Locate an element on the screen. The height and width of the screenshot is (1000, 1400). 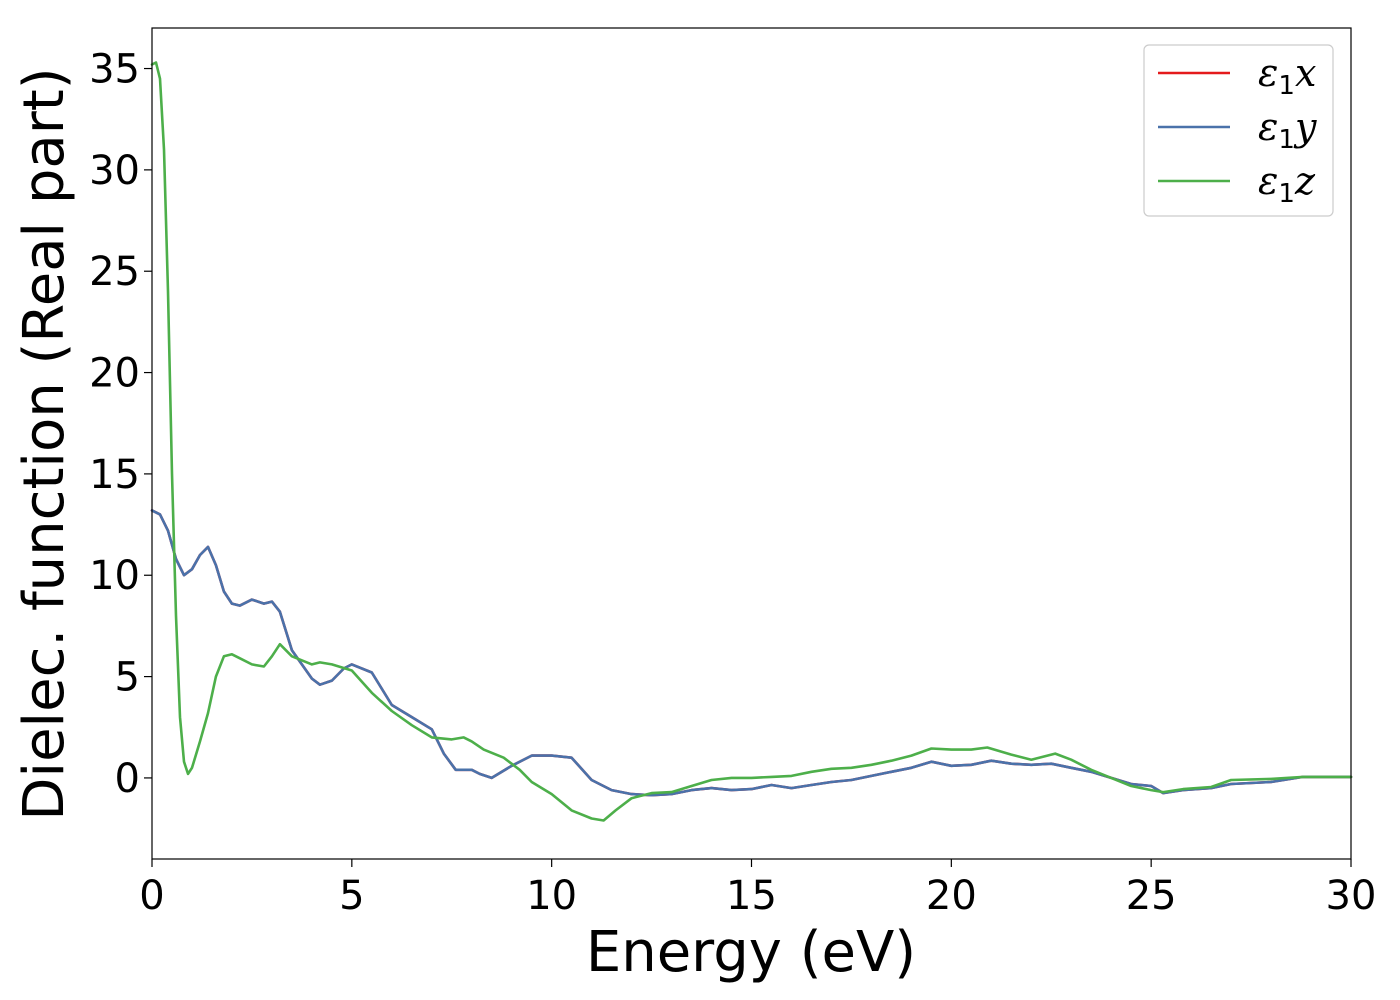
y-tick-label: 5 is located at coordinates (127, 678).